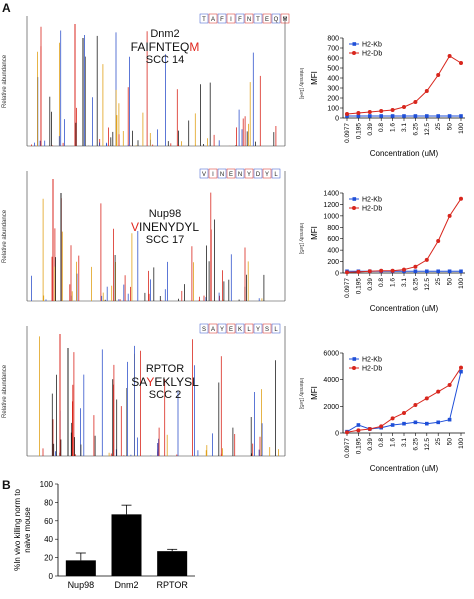 The image size is (474, 599). What do you see at coordinates (48, 558) in the screenshot?
I see `bar-y-tick-label: 20` at bounding box center [48, 558].